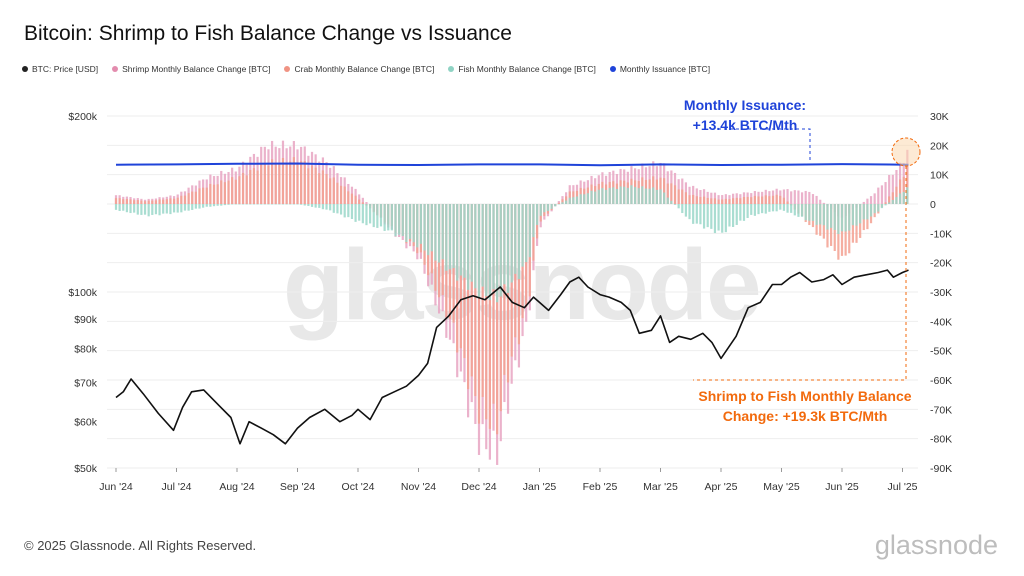 This screenshot has width=1024, height=576. I want to click on legend-item-crab: Crab Monthly Balance Change [BTC], so click(359, 69).